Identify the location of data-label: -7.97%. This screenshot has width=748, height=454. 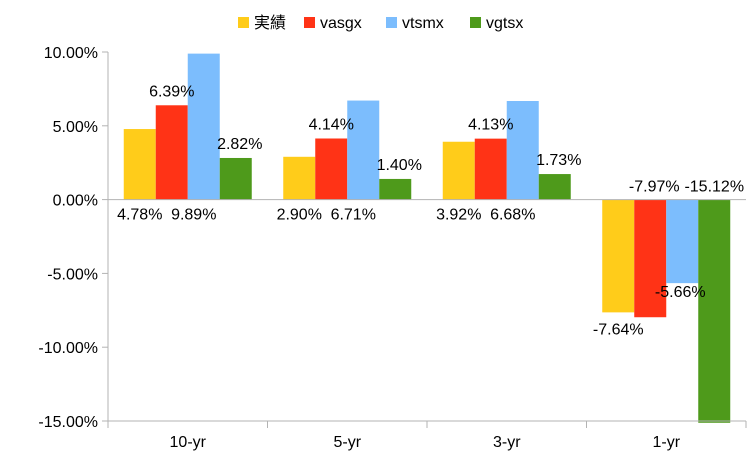
(654, 187).